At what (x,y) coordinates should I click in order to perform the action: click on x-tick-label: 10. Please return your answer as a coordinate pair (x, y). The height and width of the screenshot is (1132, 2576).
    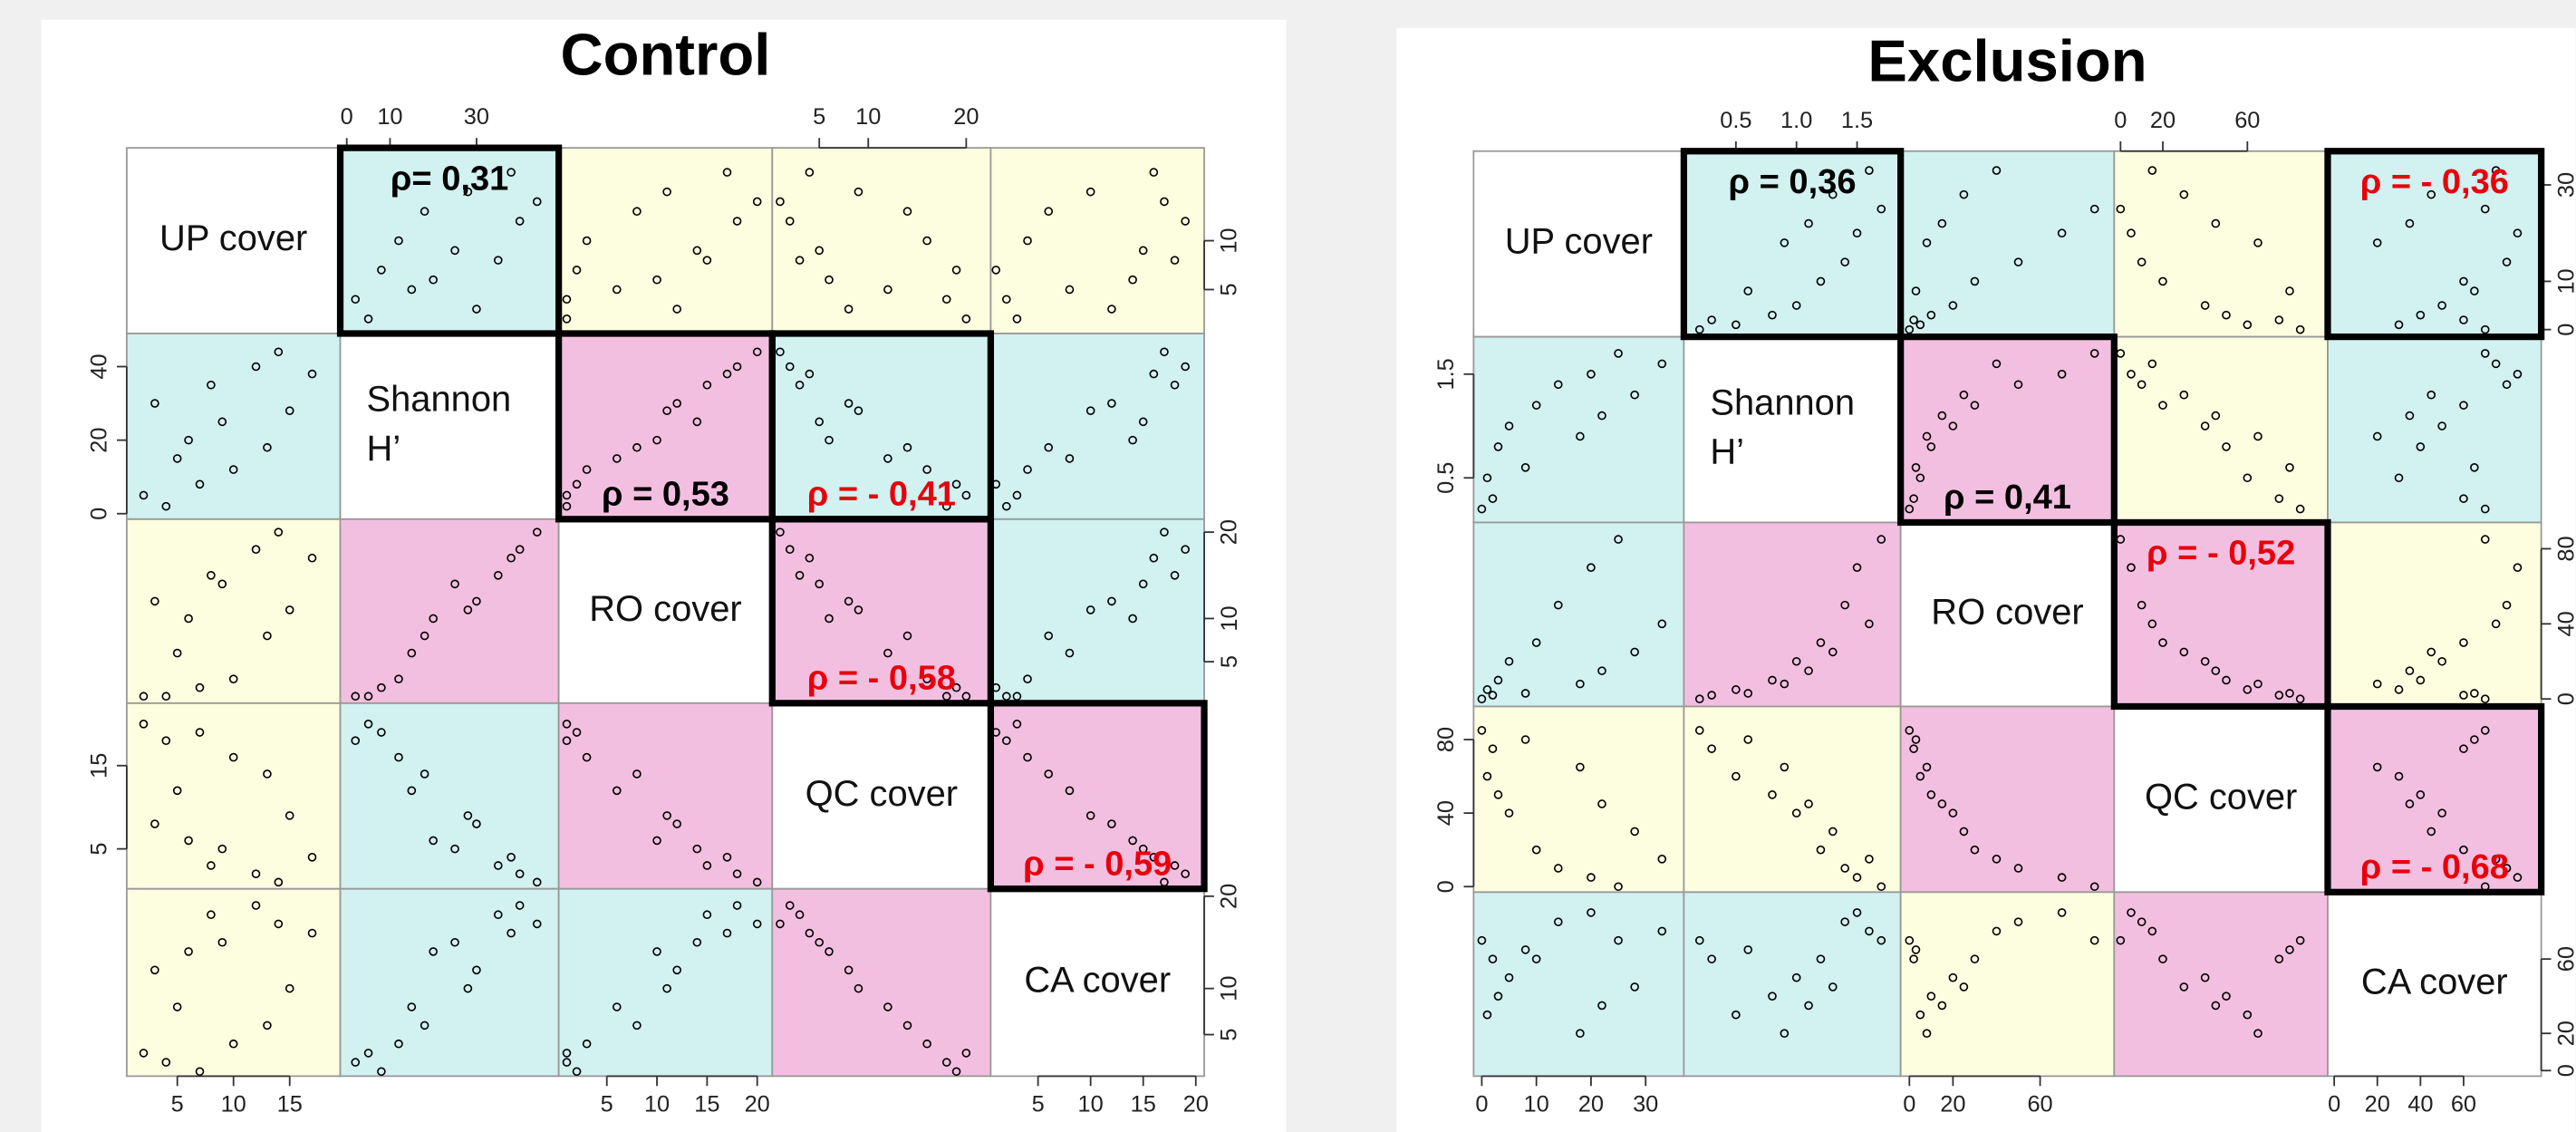
    Looking at the image, I should click on (1536, 1105).